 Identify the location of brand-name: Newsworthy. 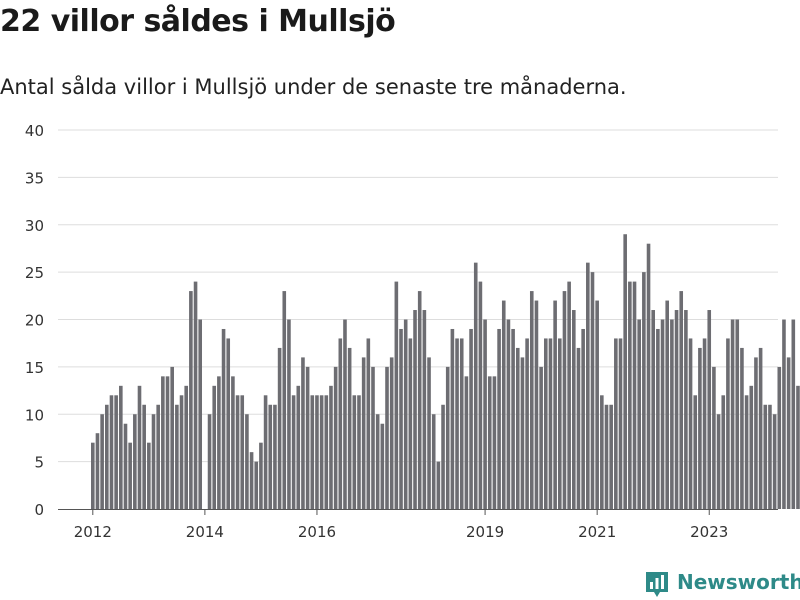
(738, 582).